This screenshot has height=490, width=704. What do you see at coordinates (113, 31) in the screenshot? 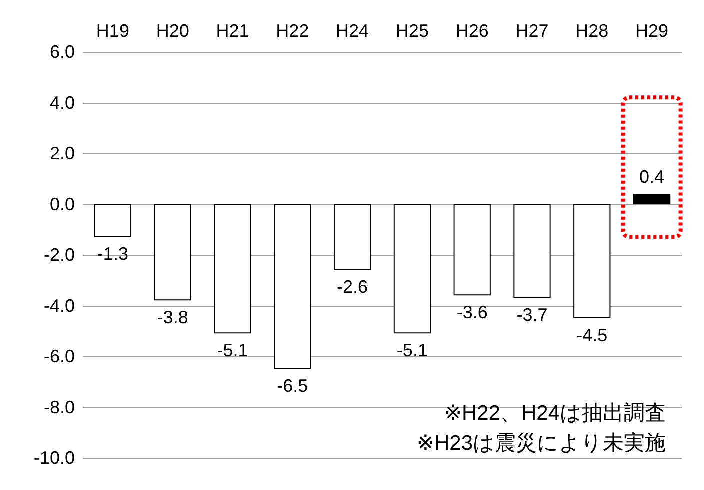
I see `x-tick-label: H19` at bounding box center [113, 31].